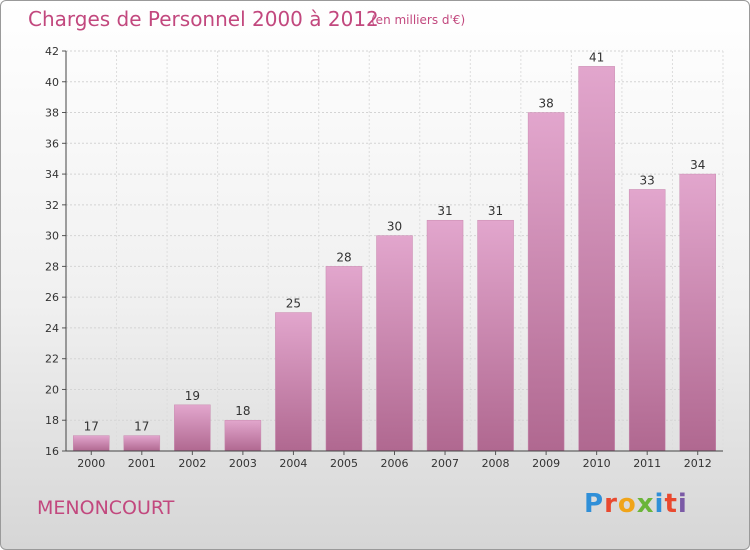 This screenshot has width=750, height=550. What do you see at coordinates (52, 328) in the screenshot?
I see `y-tick-label: 24` at bounding box center [52, 328].